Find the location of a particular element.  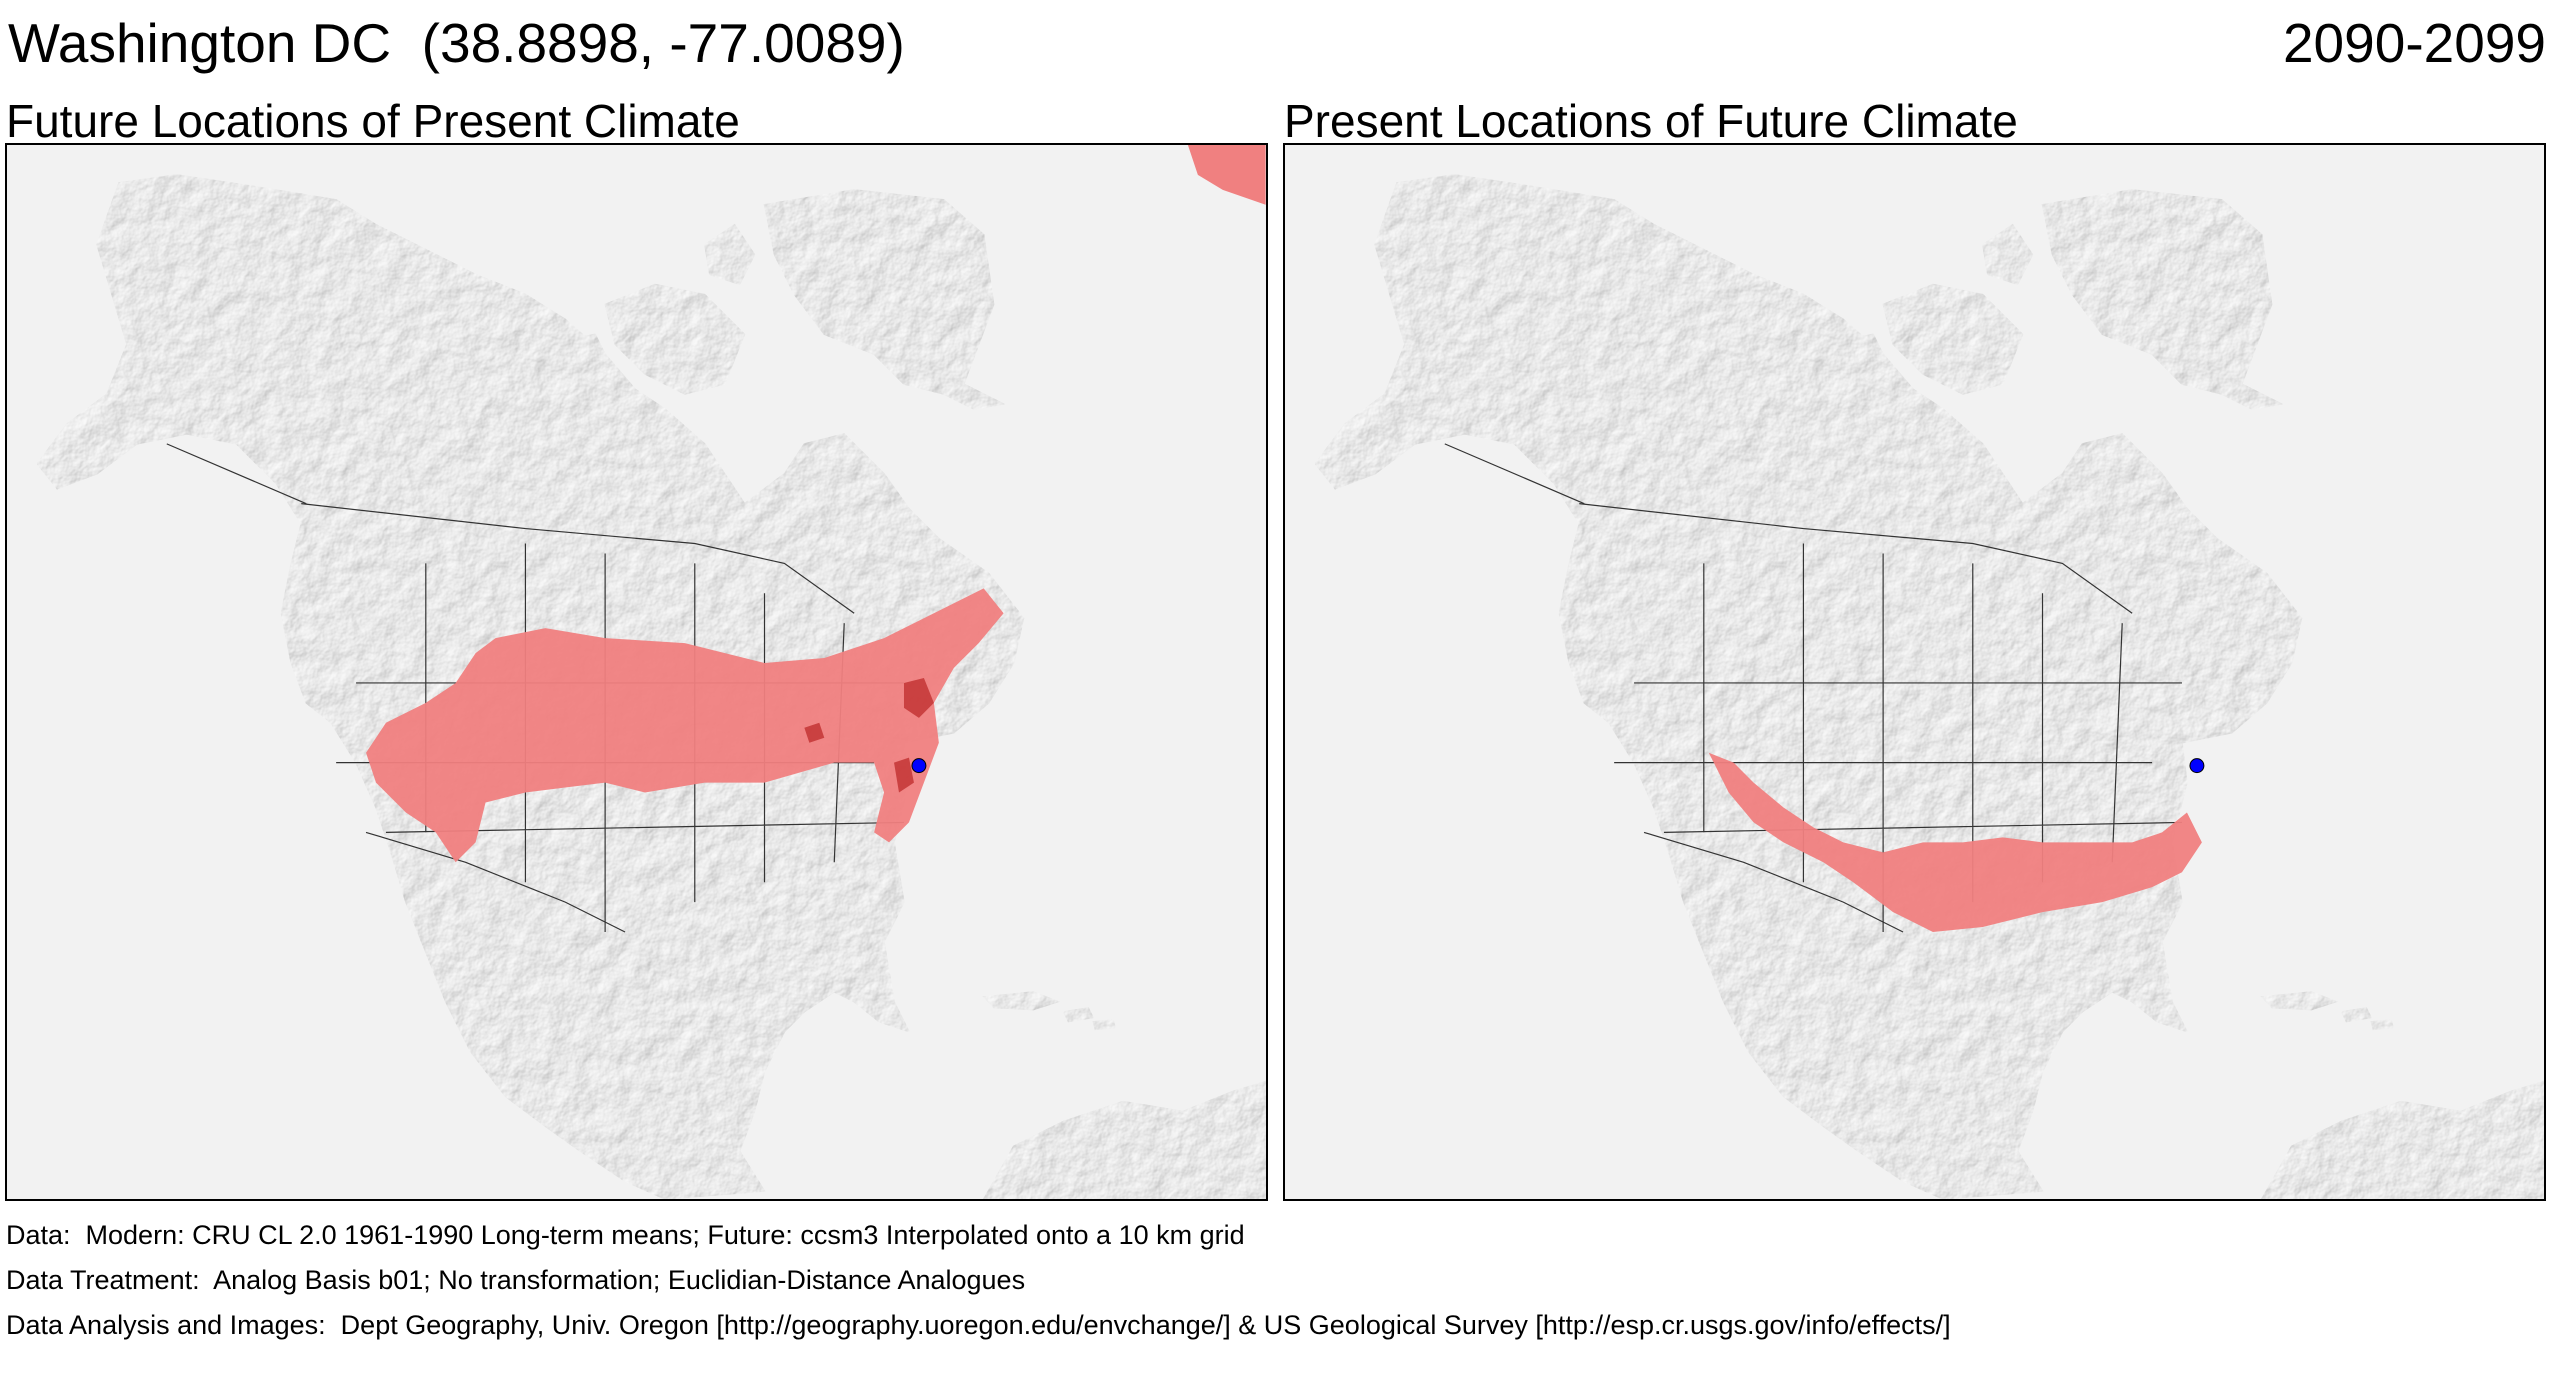

left-location-marker is located at coordinates (919, 766).